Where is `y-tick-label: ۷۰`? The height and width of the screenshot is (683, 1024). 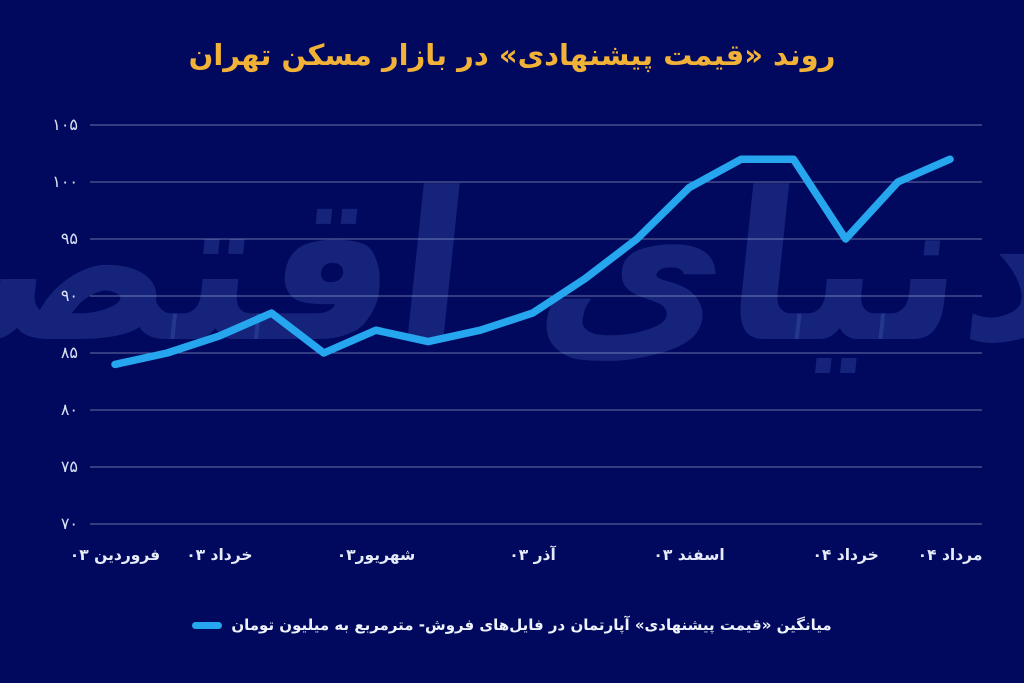 y-tick-label: ۷۰ is located at coordinates (69, 523).